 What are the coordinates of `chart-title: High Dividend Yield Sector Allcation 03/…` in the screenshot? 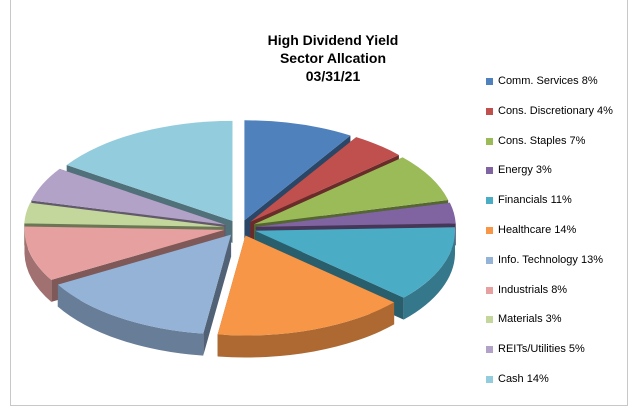 It's located at (333, 58).